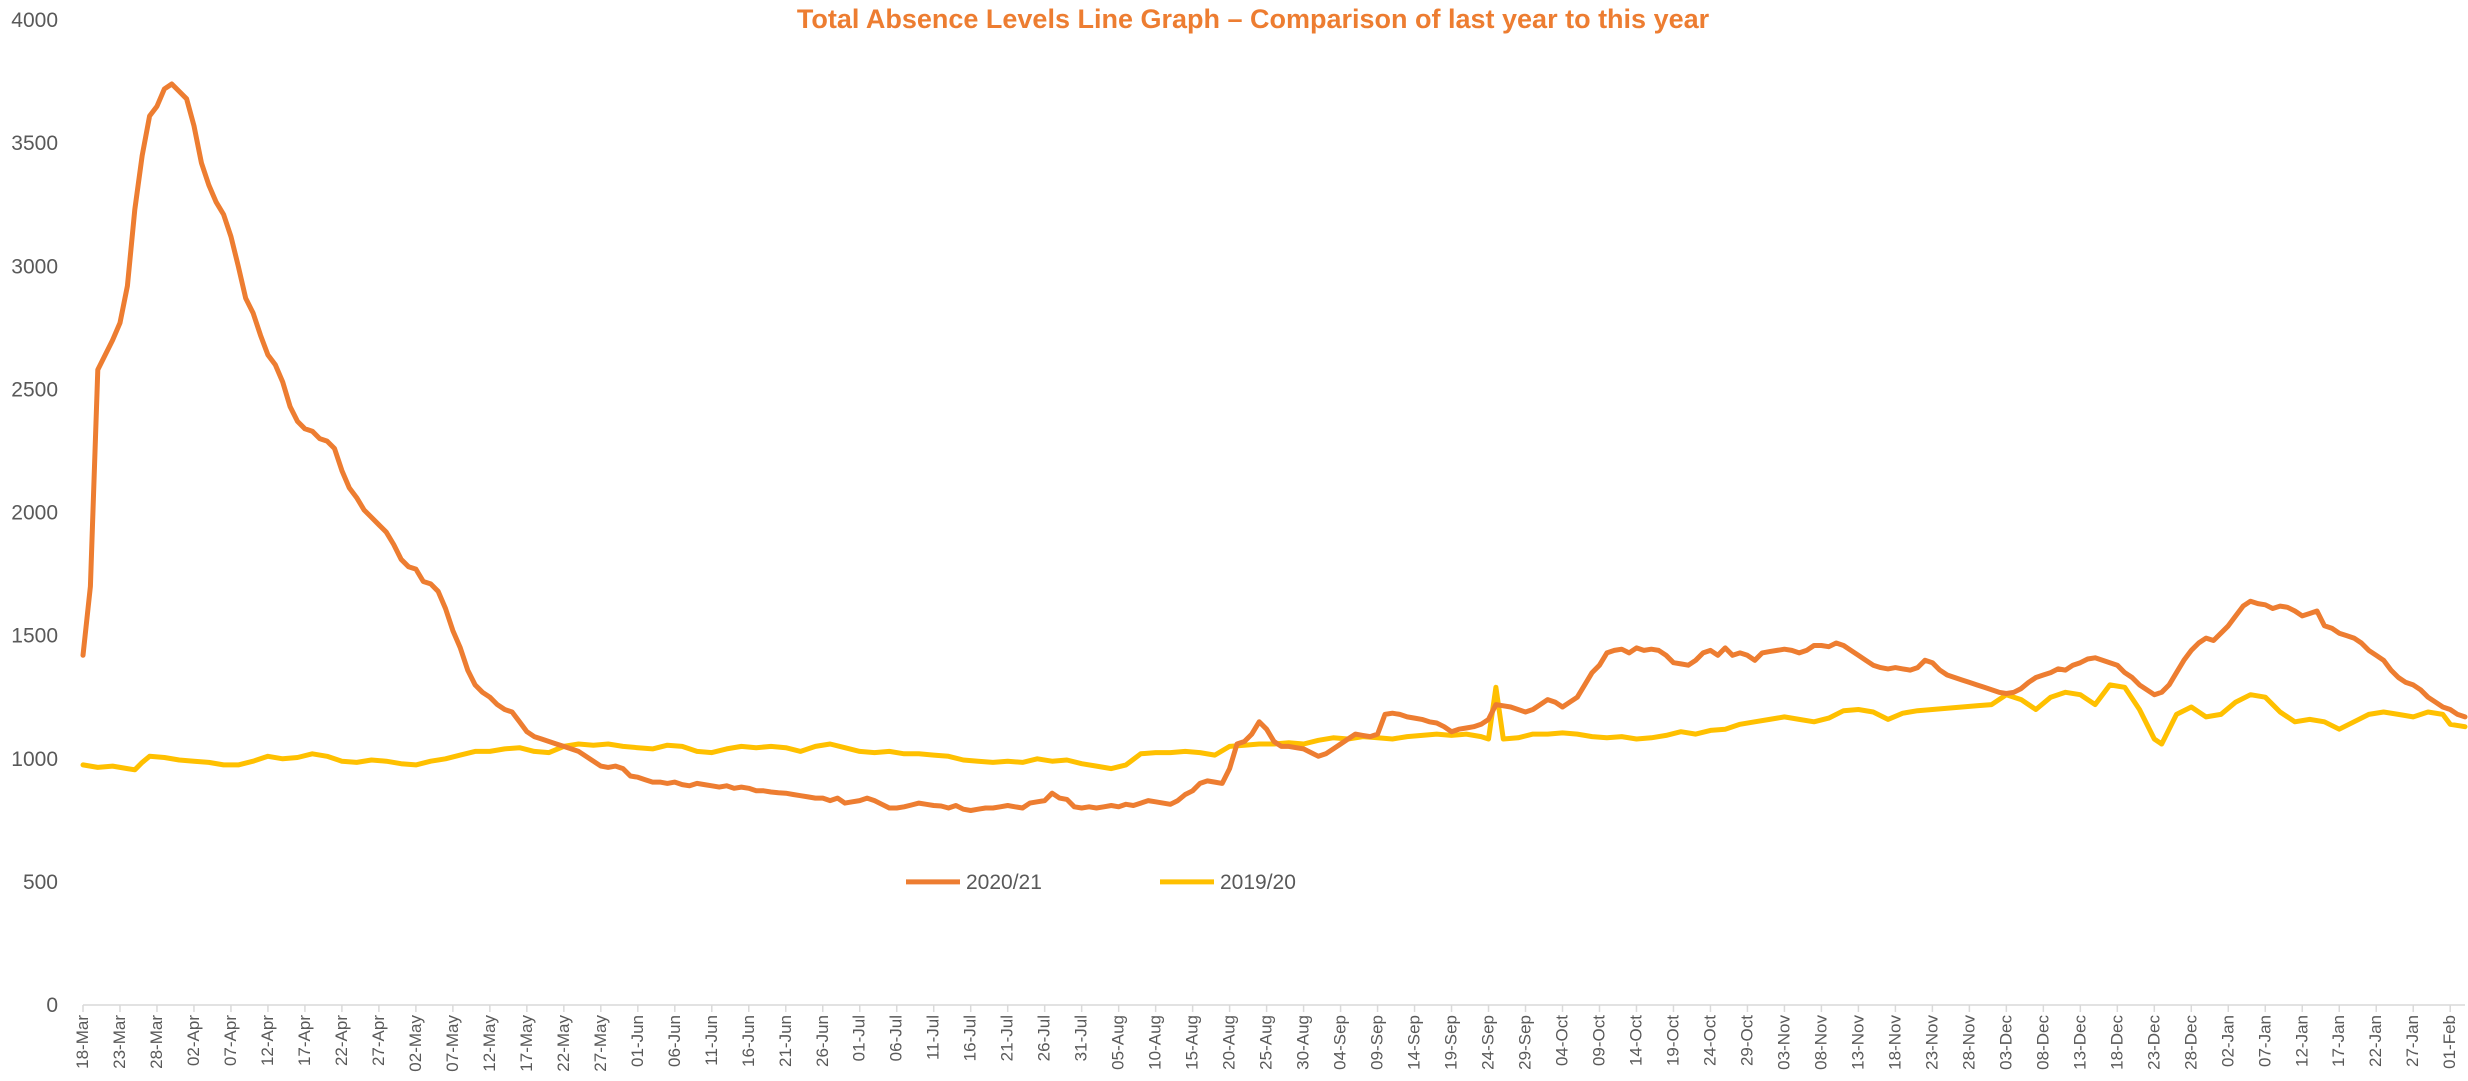  Describe the element at coordinates (2412, 1041) in the screenshot. I see `x-tick-label: 27-Jan` at that location.